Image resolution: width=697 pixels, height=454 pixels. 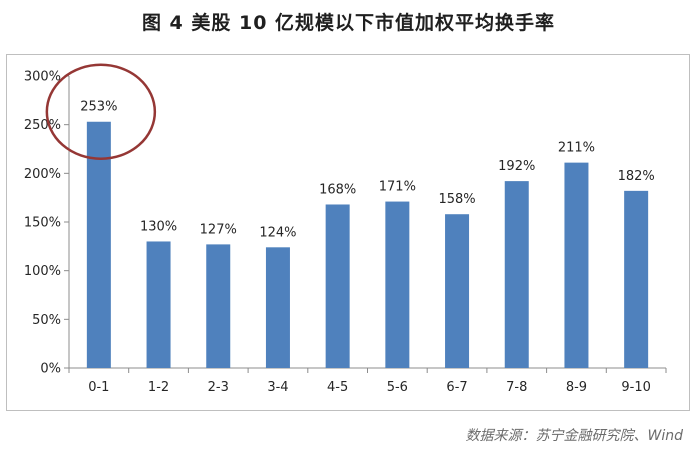 What do you see at coordinates (337, 189) in the screenshot?
I see `data-label: 168%` at bounding box center [337, 189].